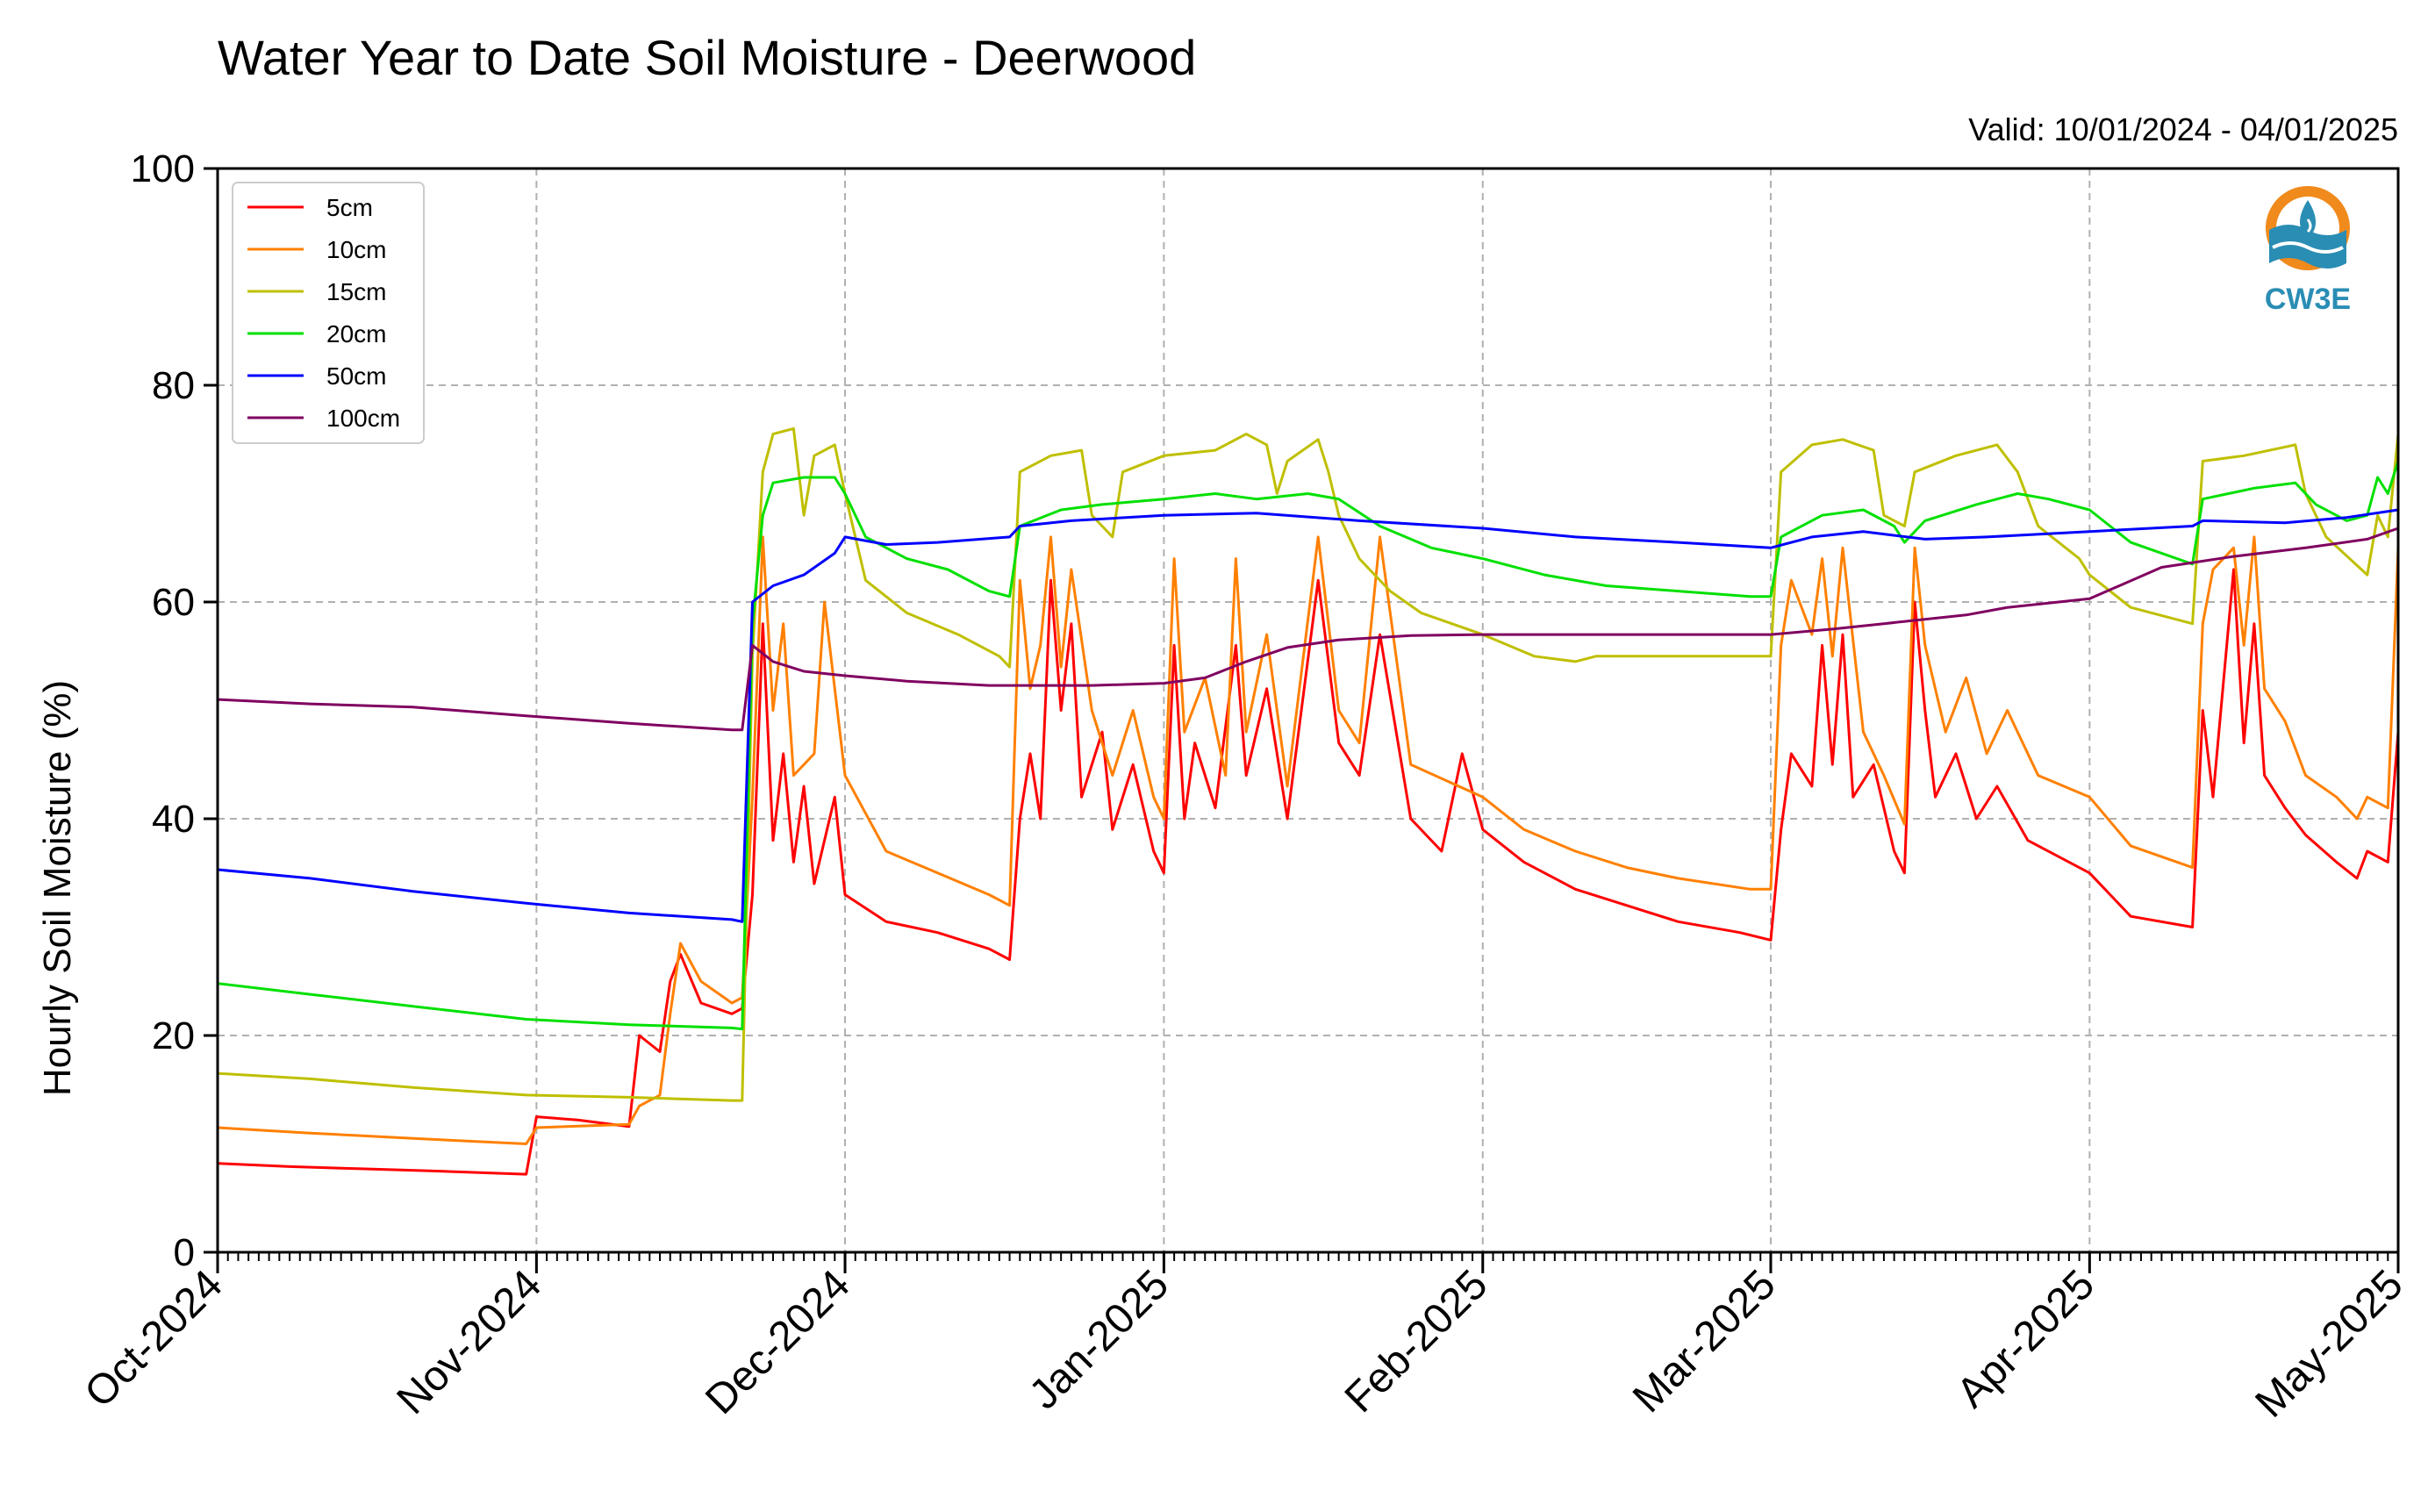 Image resolution: width=2428 pixels, height=1512 pixels. Describe the element at coordinates (470, 1342) in the screenshot. I see `x-tick-label: Nov-2024` at that location.